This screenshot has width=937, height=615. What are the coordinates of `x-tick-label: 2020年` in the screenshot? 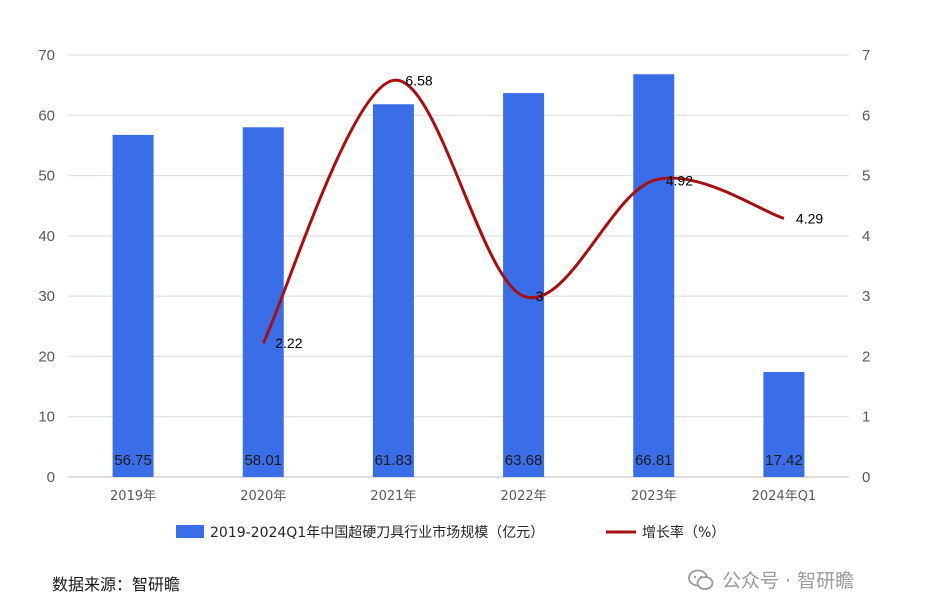 It's located at (263, 496).